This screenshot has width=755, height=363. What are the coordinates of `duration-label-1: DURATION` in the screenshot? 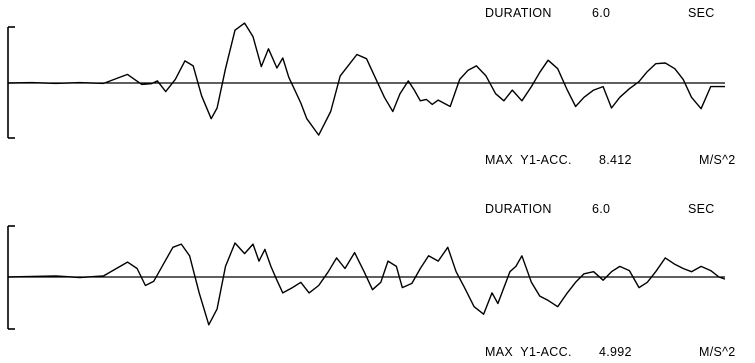 It's located at (518, 13).